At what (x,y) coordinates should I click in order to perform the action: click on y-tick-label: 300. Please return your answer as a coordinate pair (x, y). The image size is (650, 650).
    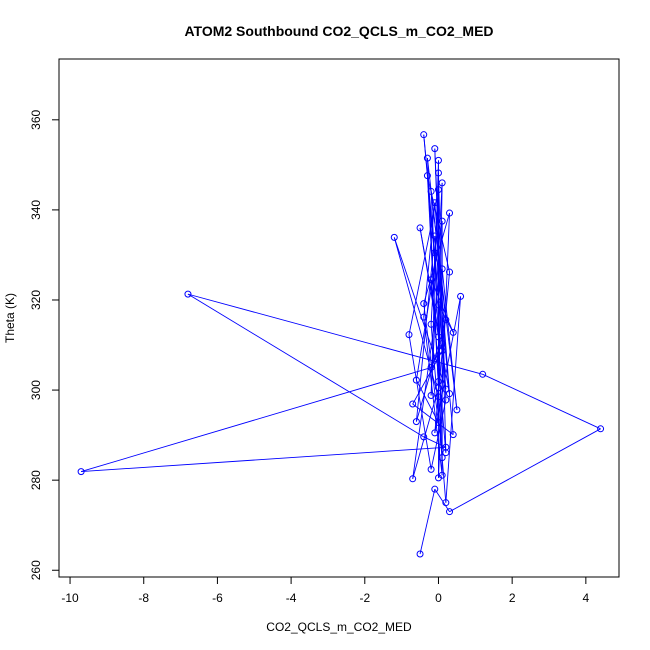
    Looking at the image, I should click on (36, 390).